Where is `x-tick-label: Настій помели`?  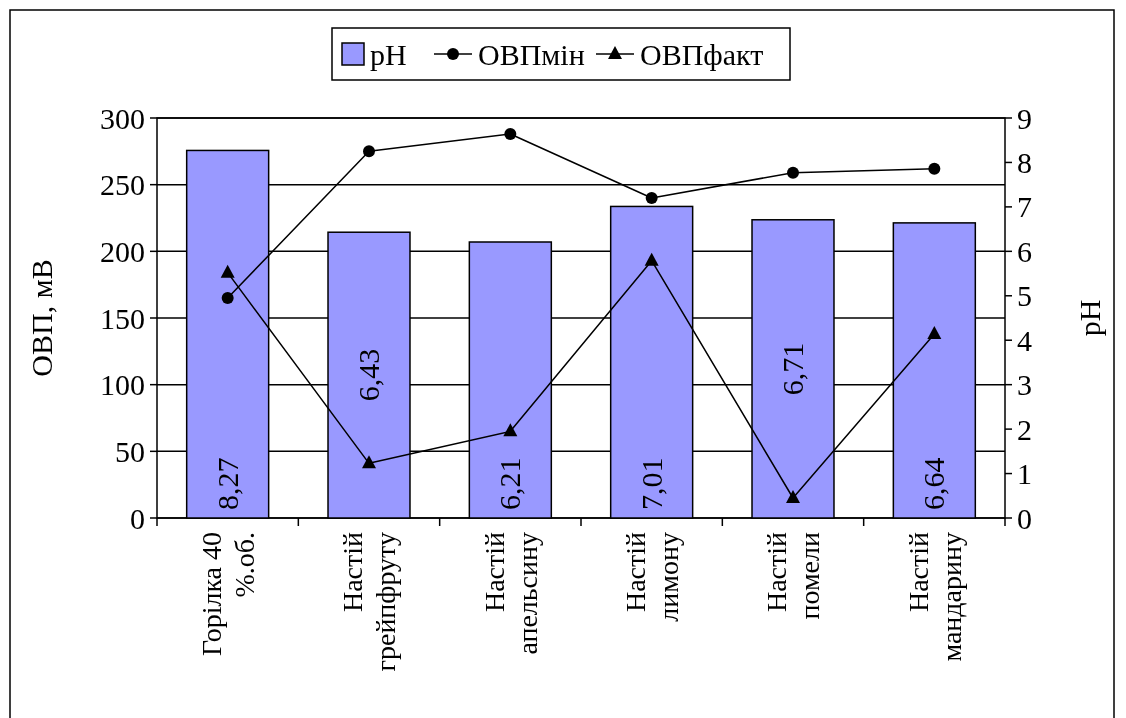 x-tick-label: Настій помели is located at coordinates (793, 575).